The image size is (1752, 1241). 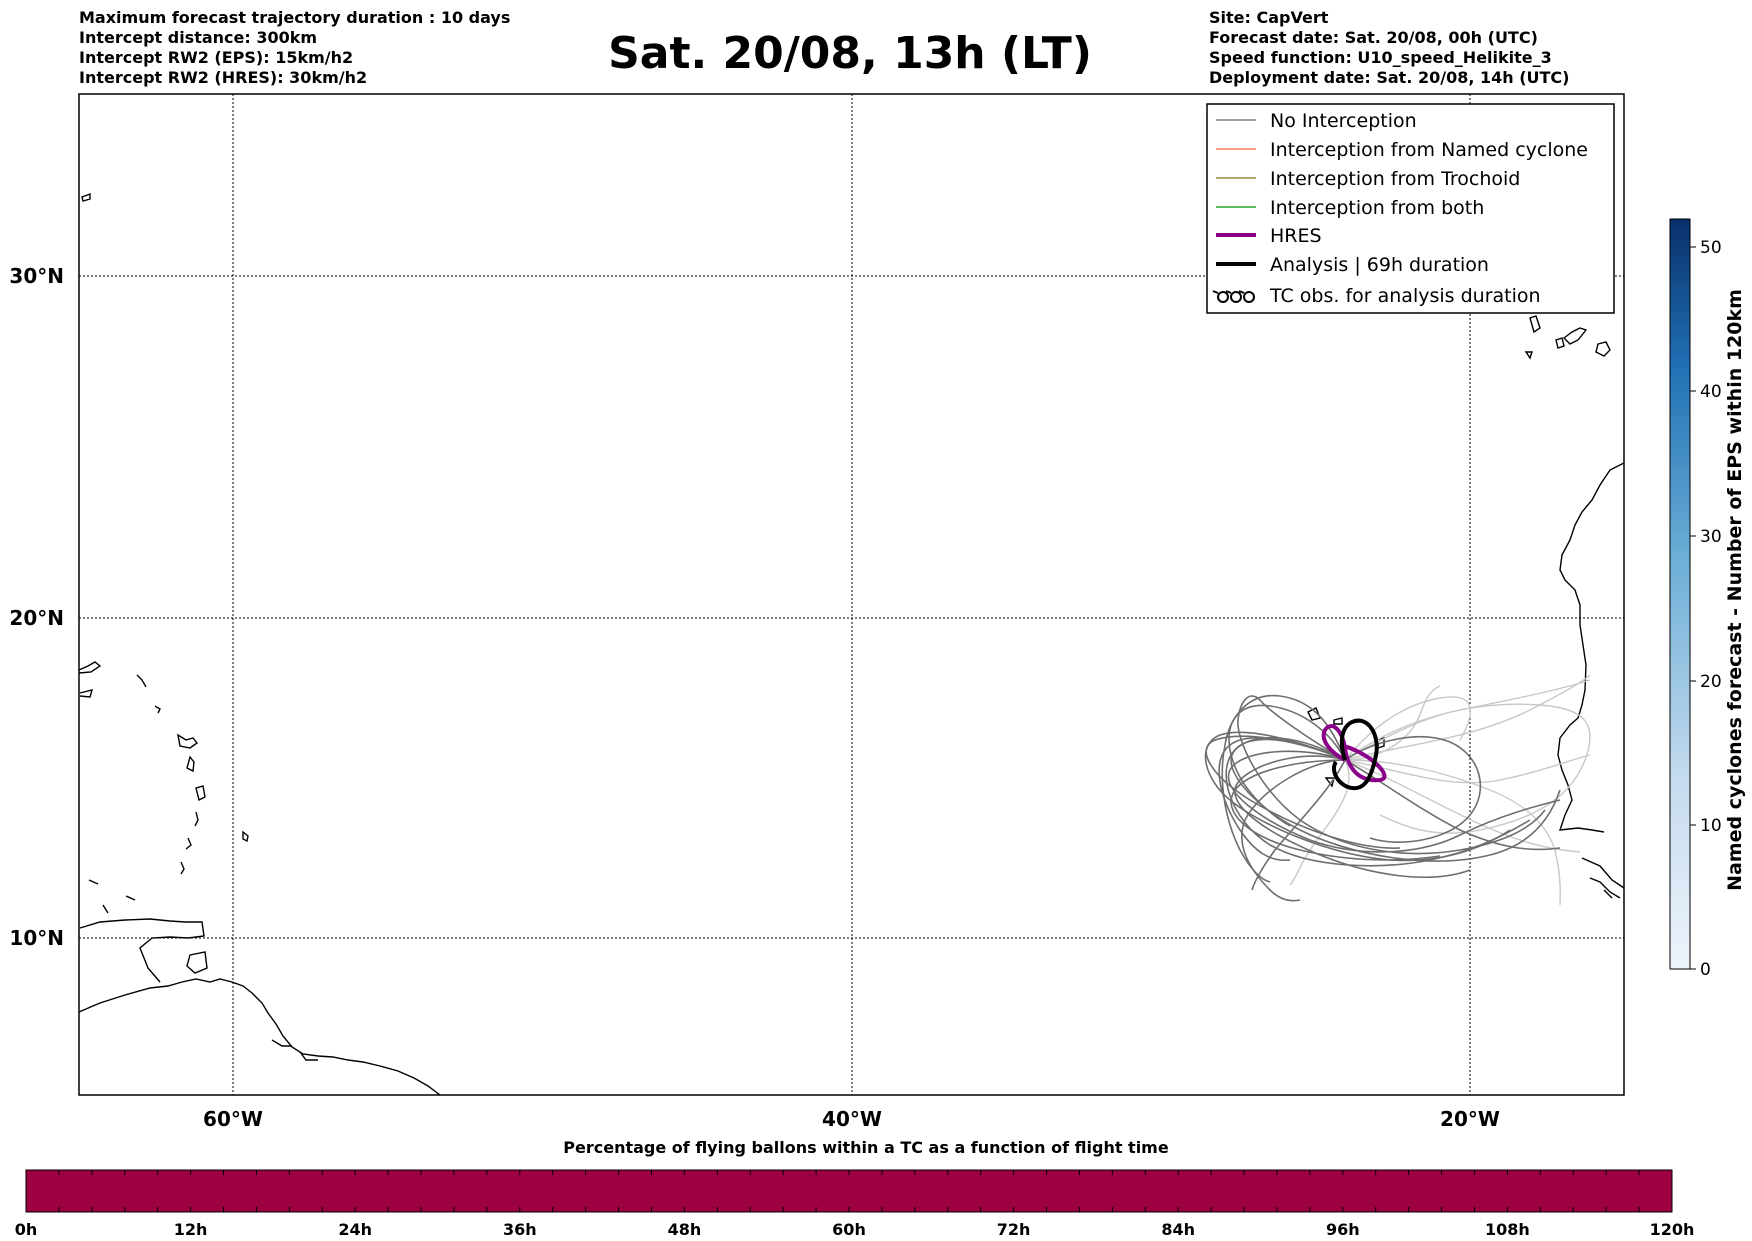 I want to click on bottom-colorbar-tick-label: 36h, so click(x=520, y=1229).